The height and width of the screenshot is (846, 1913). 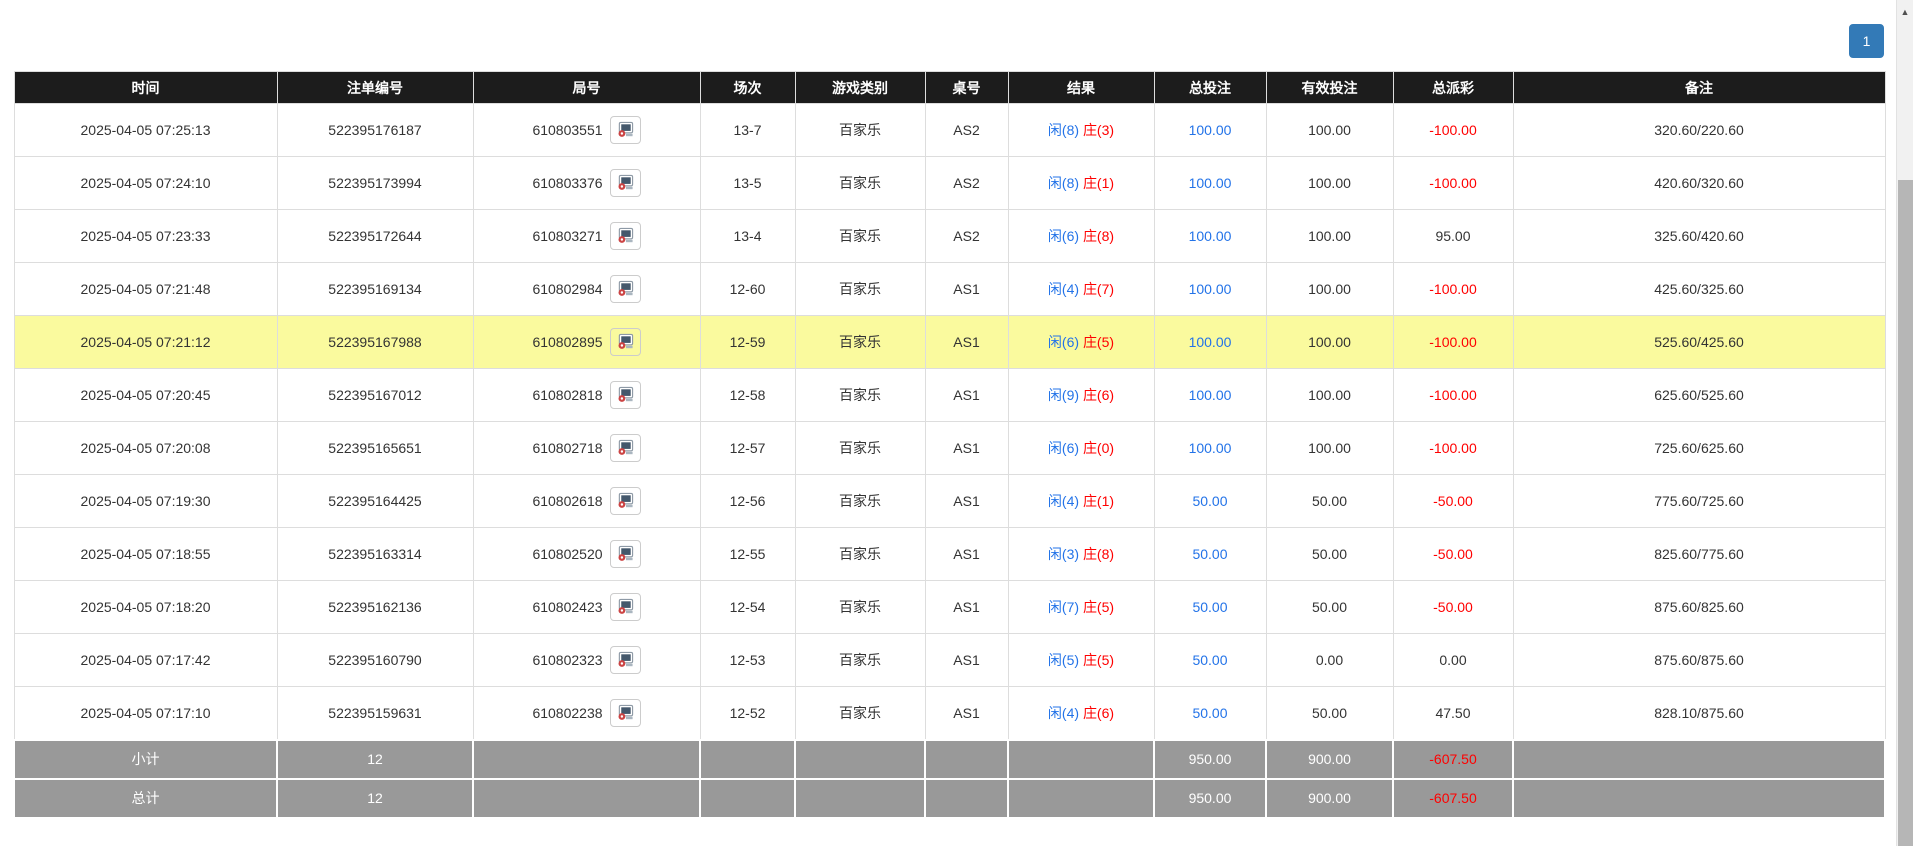 What do you see at coordinates (747, 342) in the screenshot?
I see `cell-session: 12-59` at bounding box center [747, 342].